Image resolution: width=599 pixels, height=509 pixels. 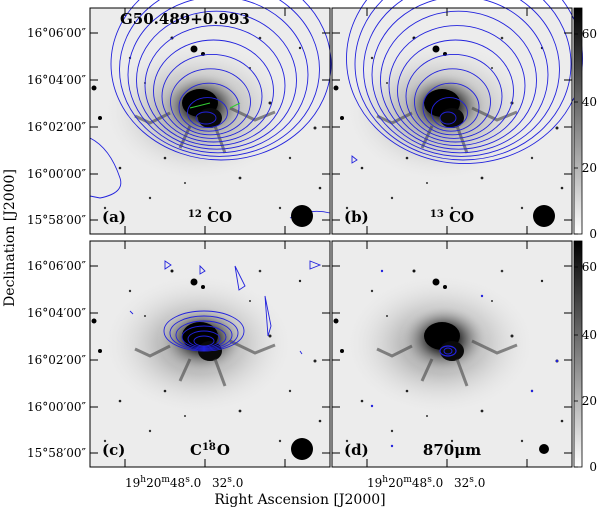 What do you see at coordinates (452, 450) in the screenshot?
I see `tracer-label: 870μm` at bounding box center [452, 450].